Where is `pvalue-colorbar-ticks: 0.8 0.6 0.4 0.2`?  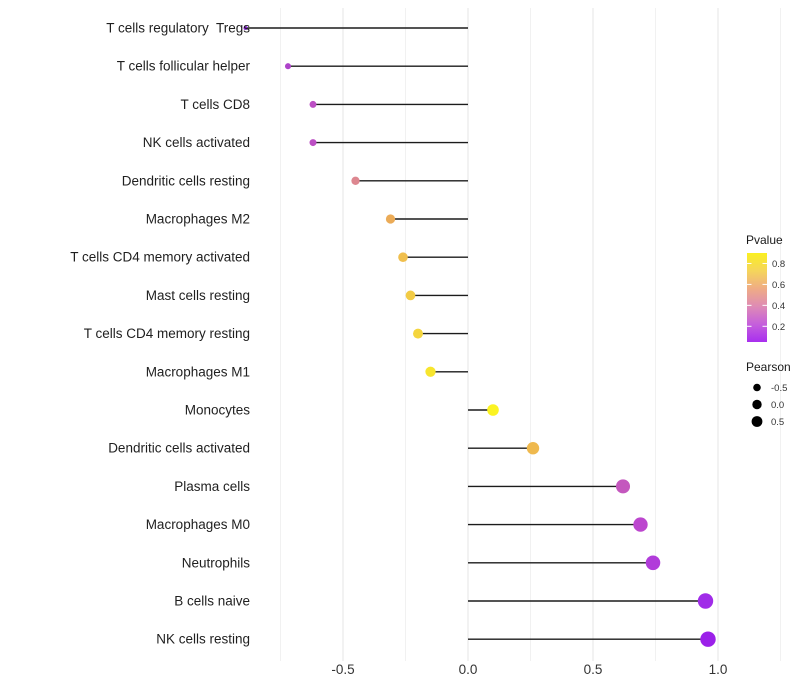
pvalue-colorbar-ticks: 0.8 0.6 0.4 0.2 is located at coordinates (766, 296).